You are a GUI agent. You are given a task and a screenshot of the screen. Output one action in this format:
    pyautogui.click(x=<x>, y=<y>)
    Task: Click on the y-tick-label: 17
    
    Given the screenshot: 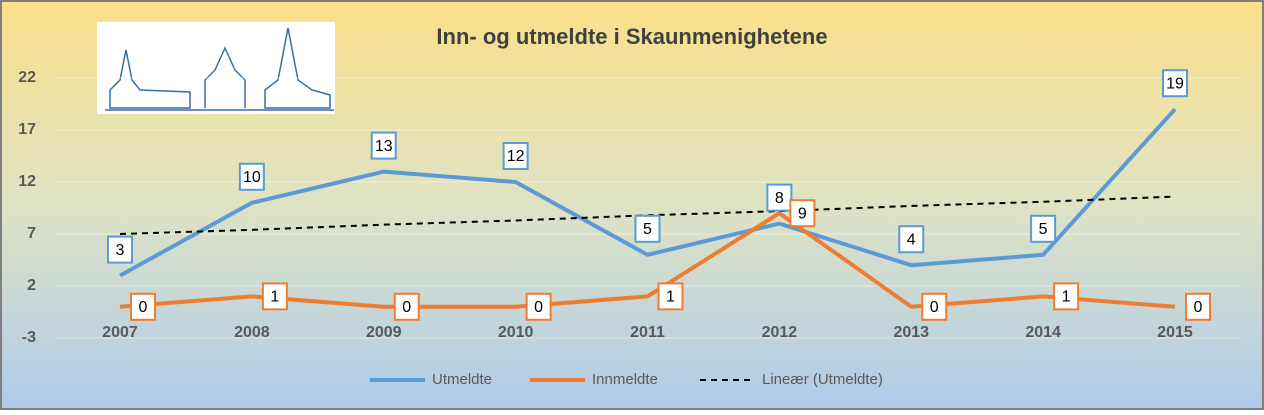 What is the action you would take?
    pyautogui.click(x=27, y=129)
    